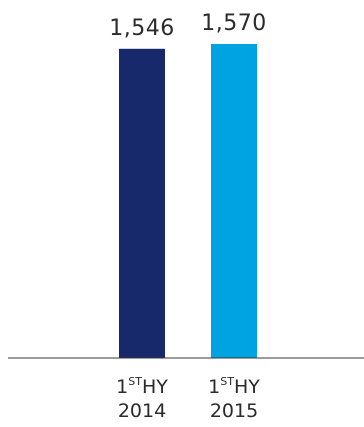  I want to click on category-label-0: 1STHY, so click(142, 386).